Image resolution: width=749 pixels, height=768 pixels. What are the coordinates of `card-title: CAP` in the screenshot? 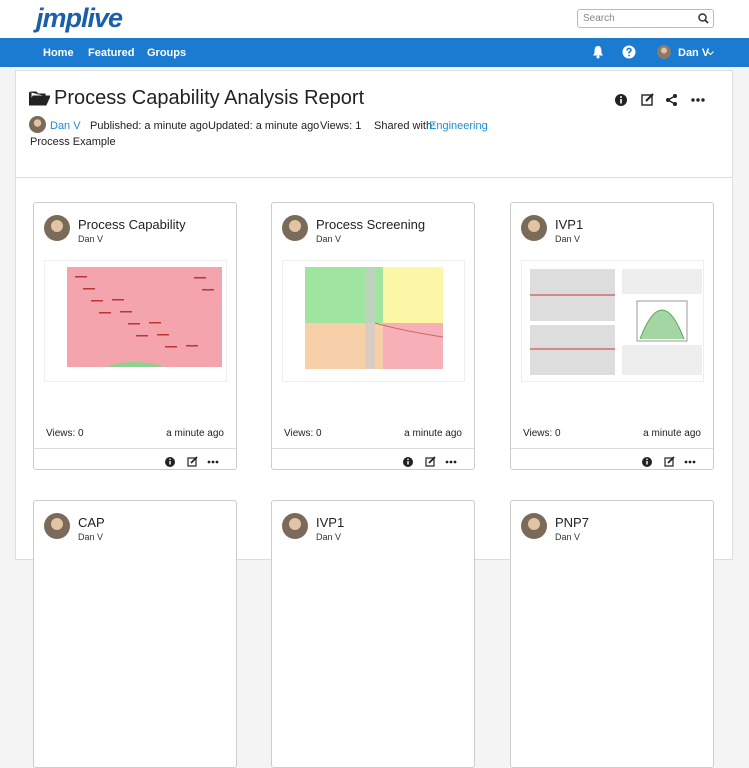 It's located at (91, 522).